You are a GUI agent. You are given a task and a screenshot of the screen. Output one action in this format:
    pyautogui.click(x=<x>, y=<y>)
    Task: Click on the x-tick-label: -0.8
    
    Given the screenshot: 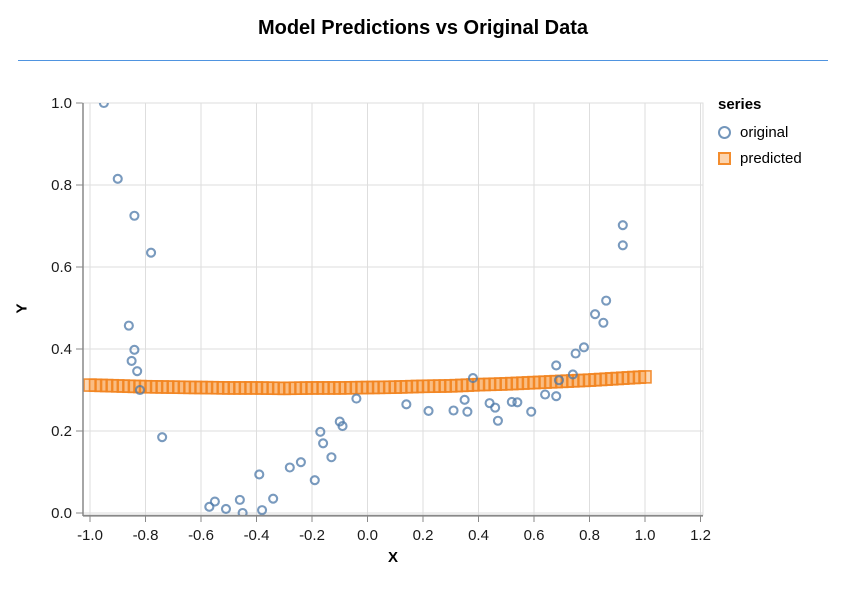 What is the action you would take?
    pyautogui.click(x=146, y=535)
    